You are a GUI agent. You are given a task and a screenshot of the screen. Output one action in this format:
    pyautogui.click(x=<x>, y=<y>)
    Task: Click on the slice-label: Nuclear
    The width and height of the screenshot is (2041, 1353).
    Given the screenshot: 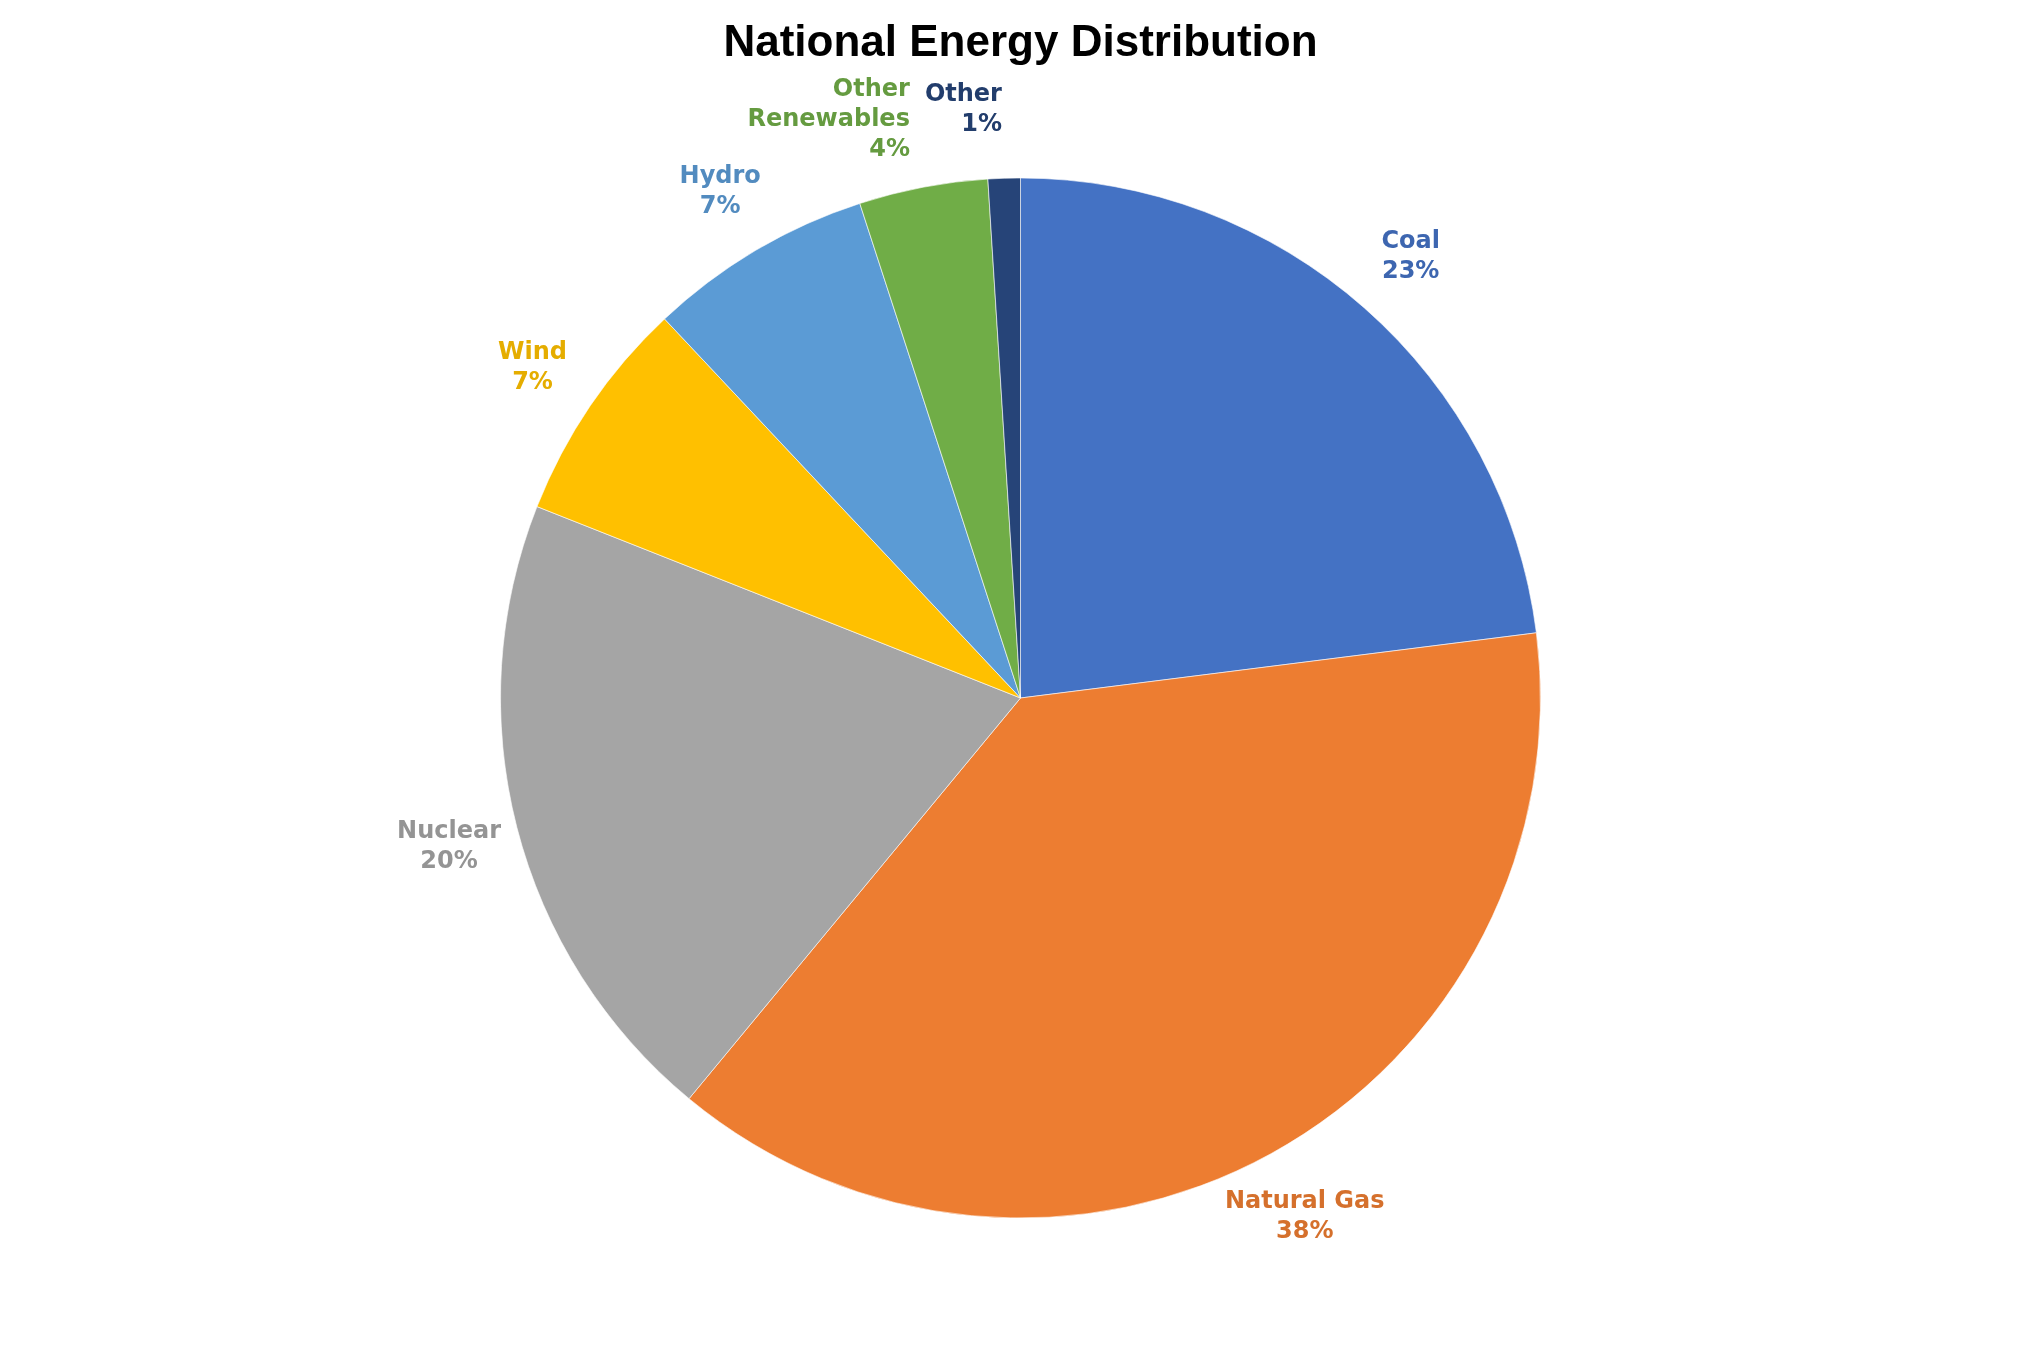 What is the action you would take?
    pyautogui.click(x=449, y=829)
    